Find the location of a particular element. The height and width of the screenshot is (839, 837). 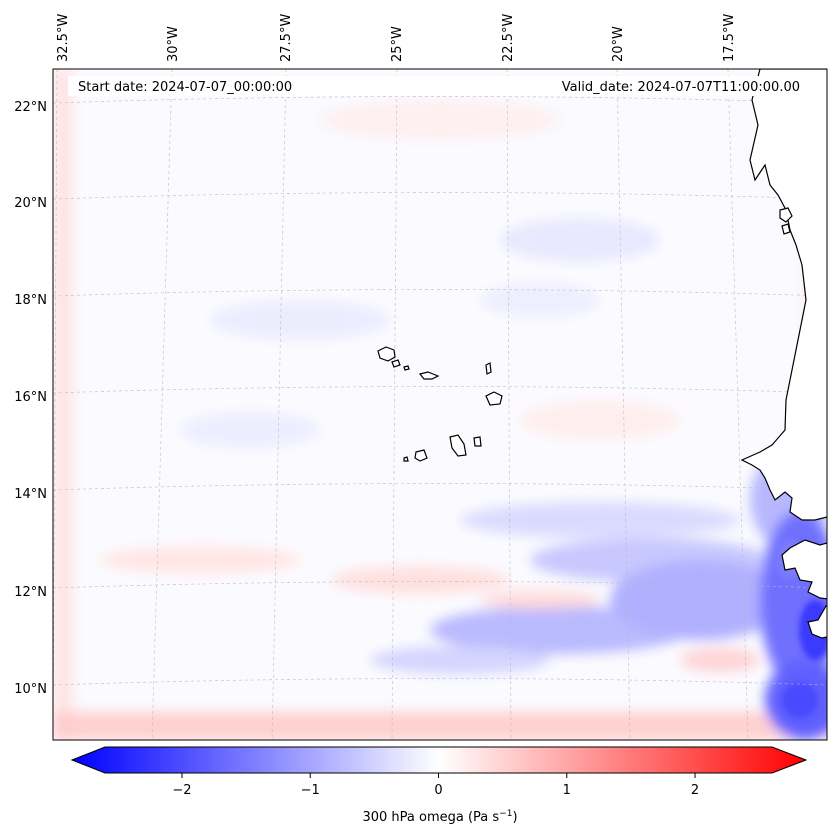

african-coastline is located at coordinates (783, 295).